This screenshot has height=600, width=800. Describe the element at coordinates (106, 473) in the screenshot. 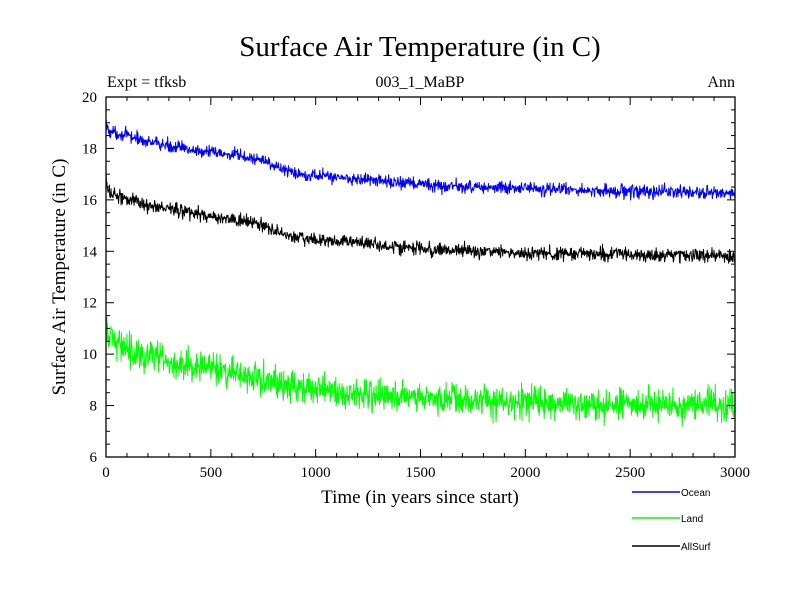

I see `x-tick-label: 0` at that location.